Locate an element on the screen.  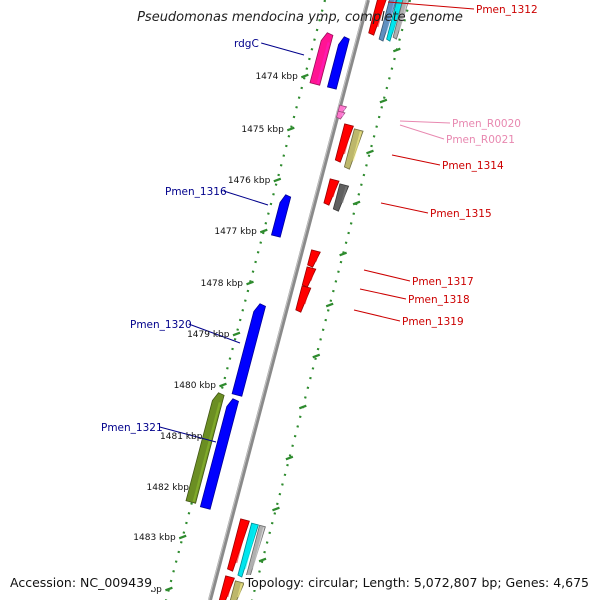
gene-label-text: Pmen_1314 is located at coordinates (473, 166).